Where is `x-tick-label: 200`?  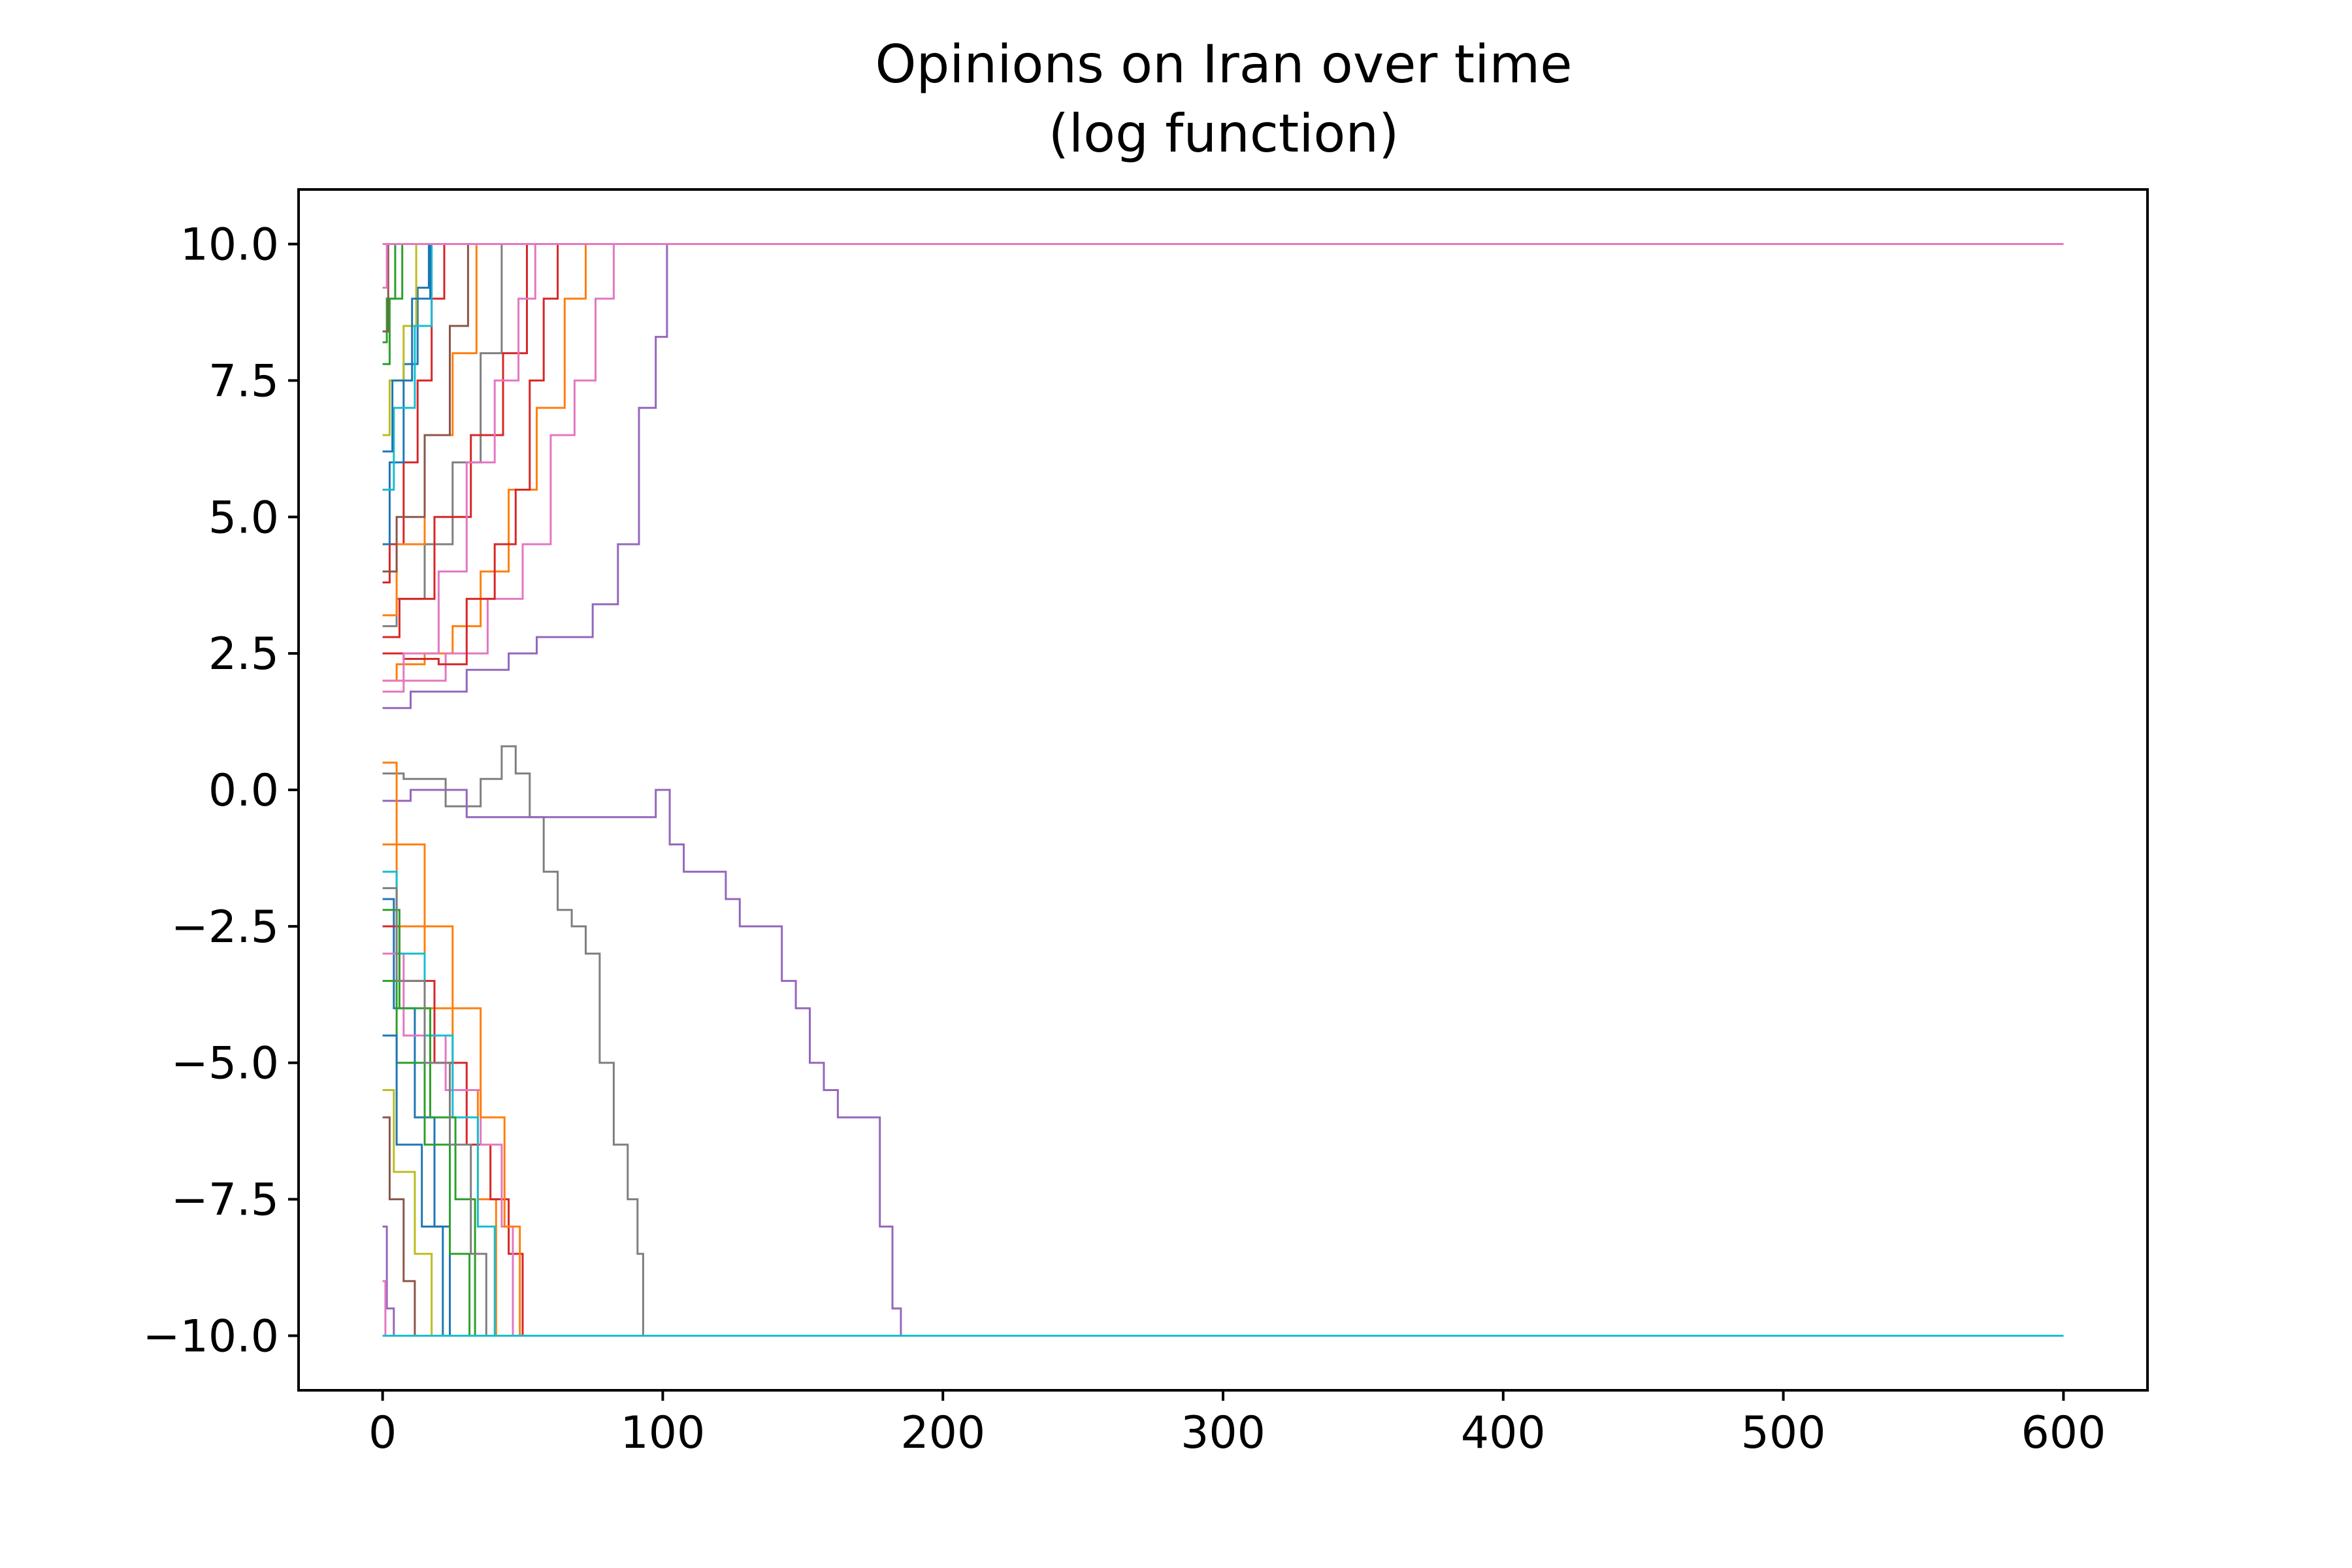 x-tick-label: 200 is located at coordinates (942, 1433).